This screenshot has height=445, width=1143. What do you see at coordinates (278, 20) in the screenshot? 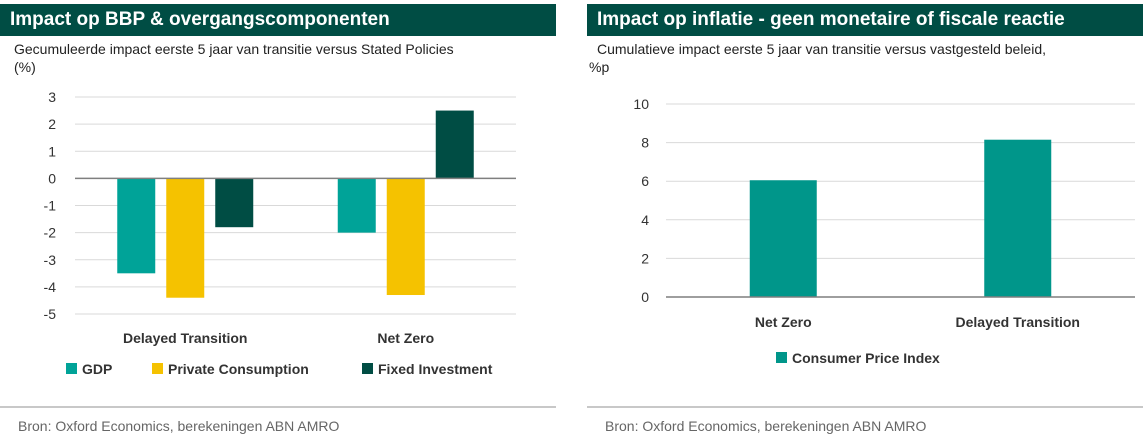
I see `left-chart-header: Impact op BBP & overgangscomponenten` at bounding box center [278, 20].